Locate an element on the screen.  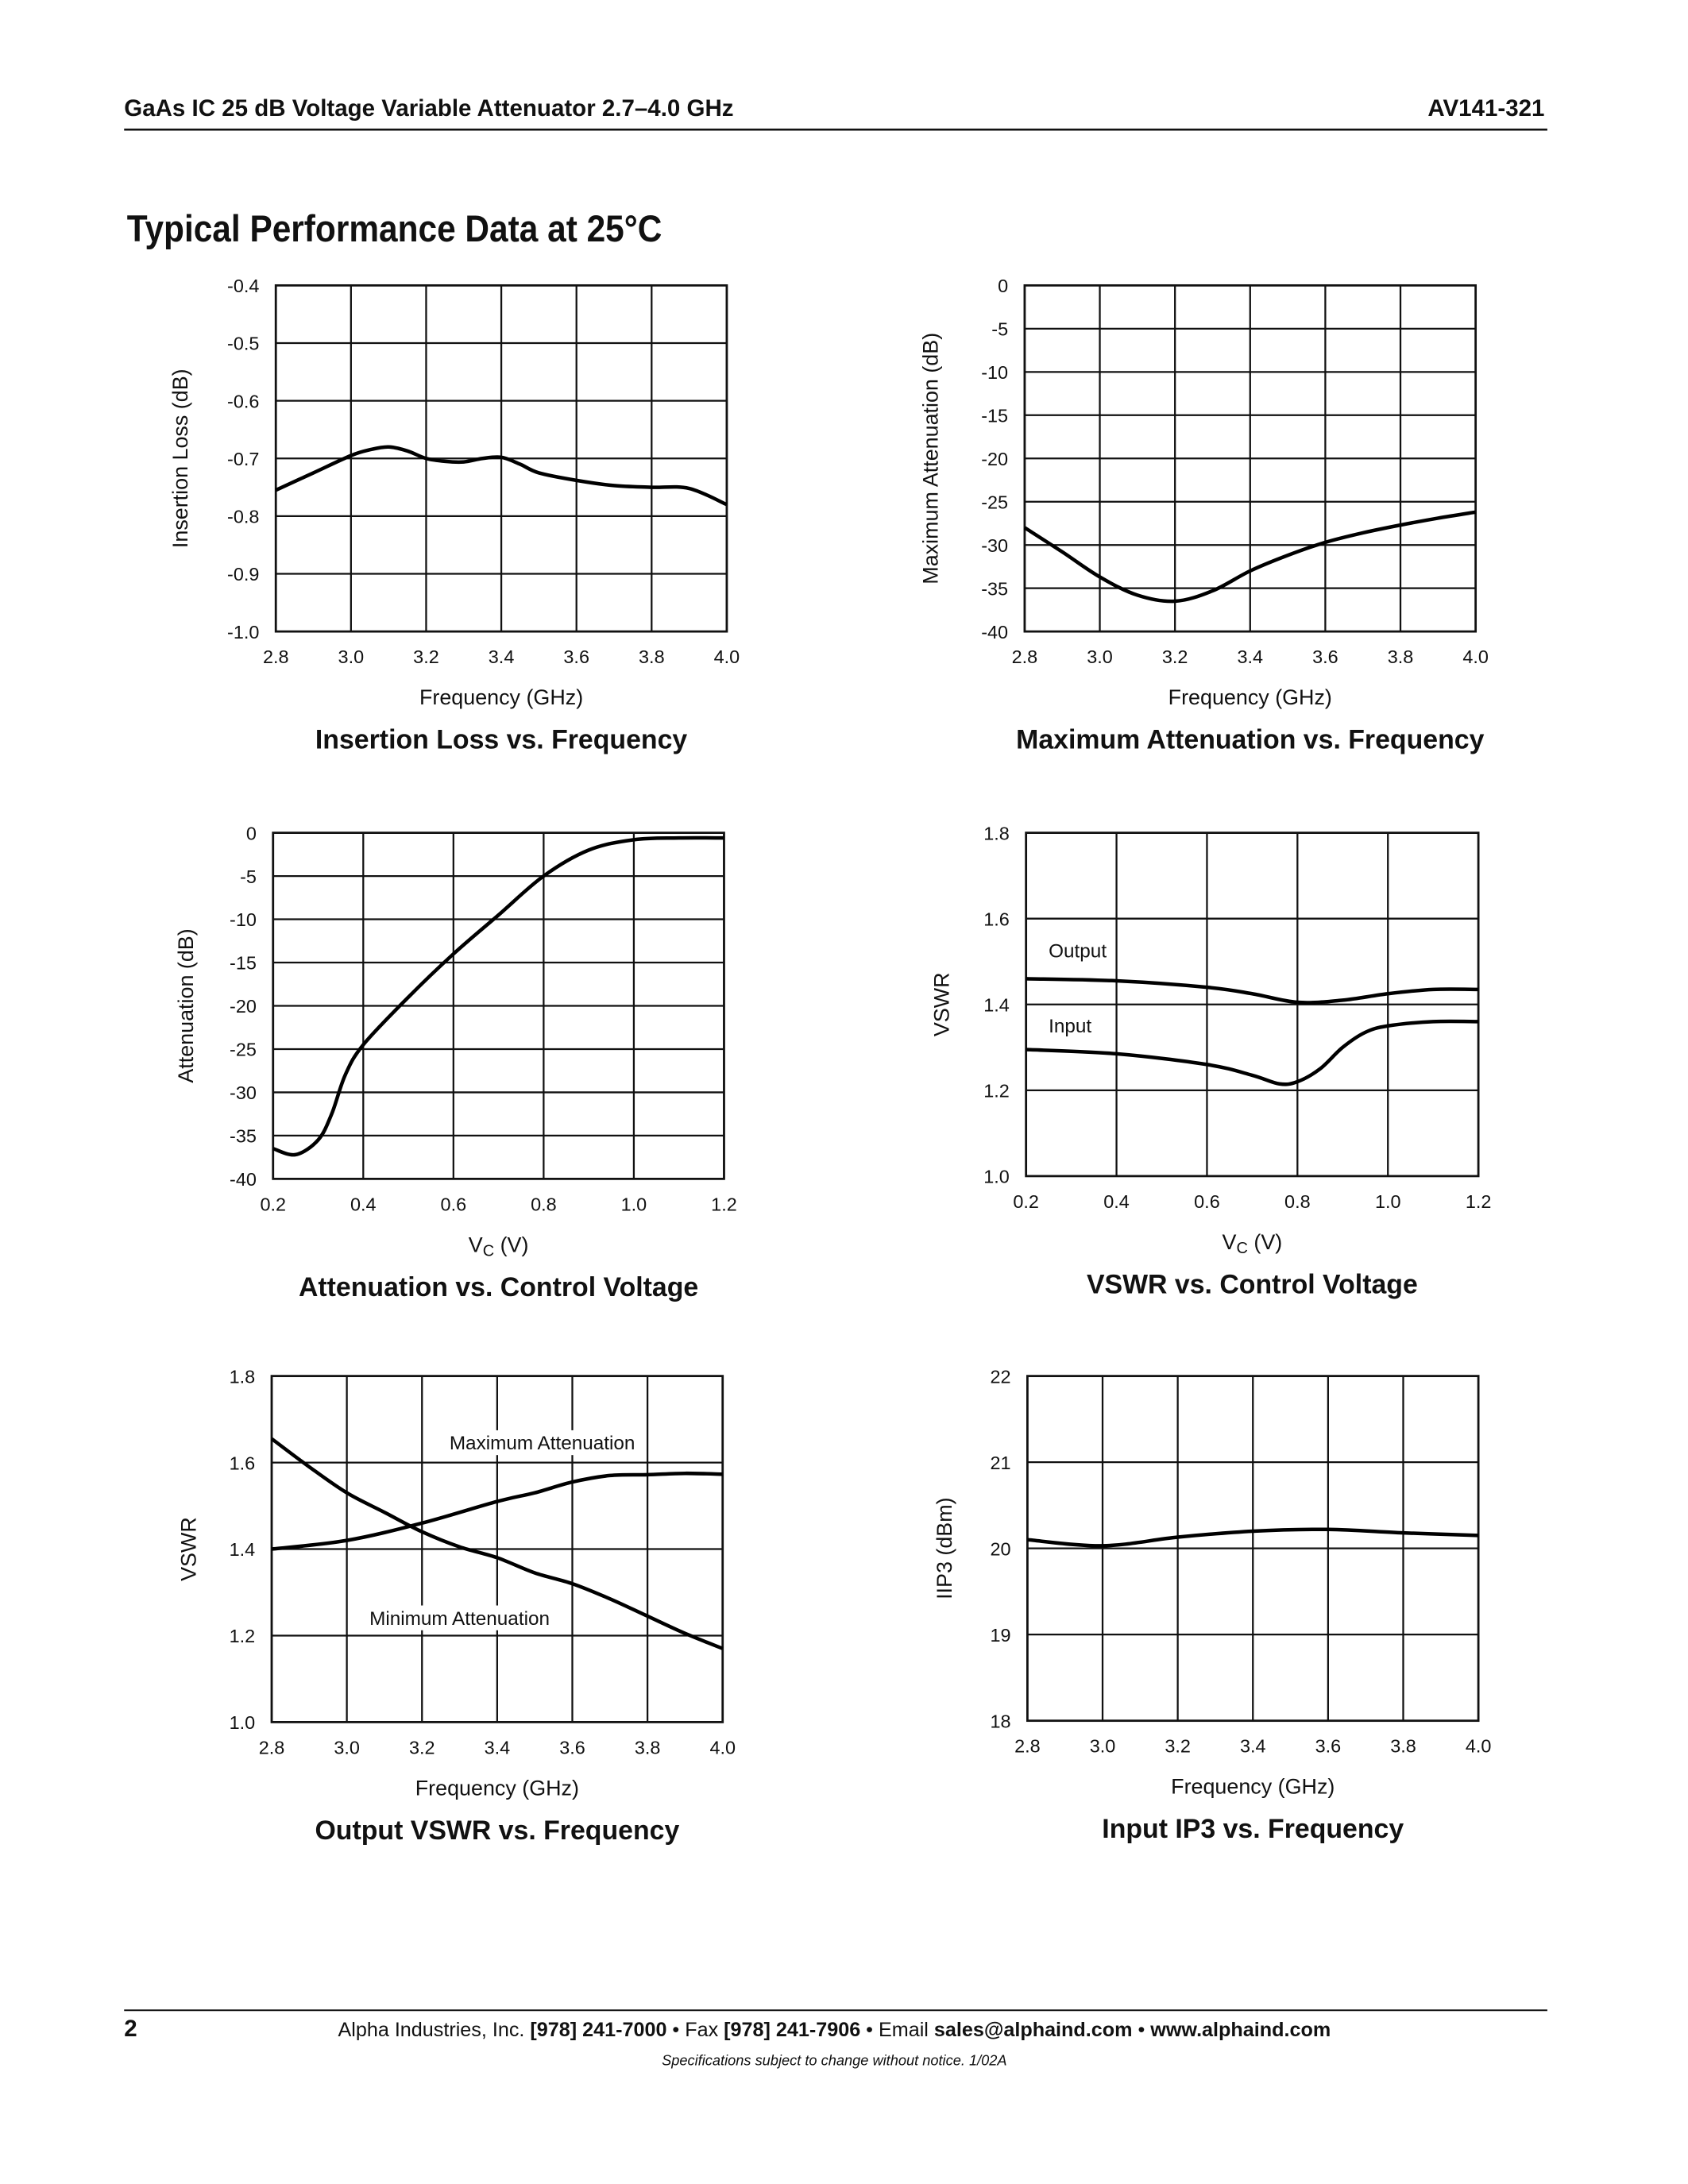
x-axis-label-unit: (V) is located at coordinates (1265, 1242).